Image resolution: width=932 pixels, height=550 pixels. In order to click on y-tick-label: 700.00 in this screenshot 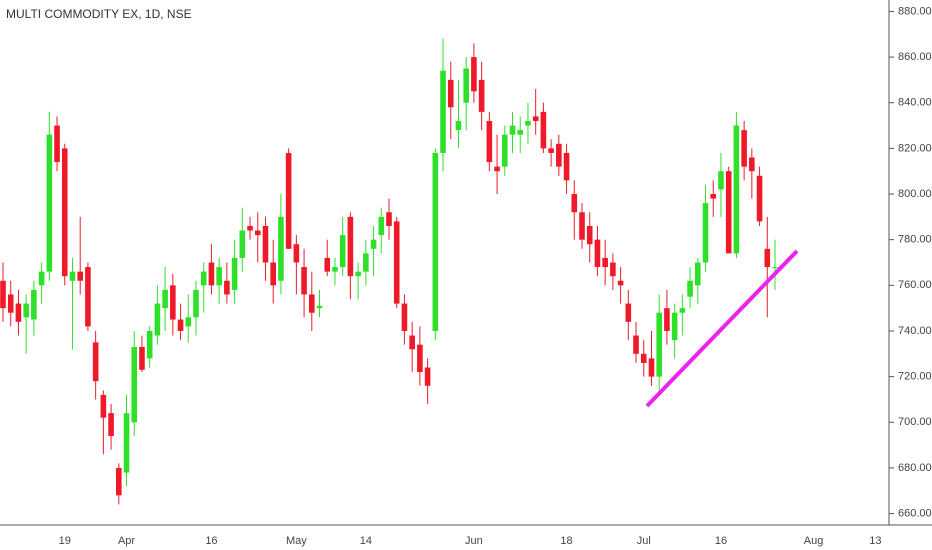, I will do `click(915, 422)`.